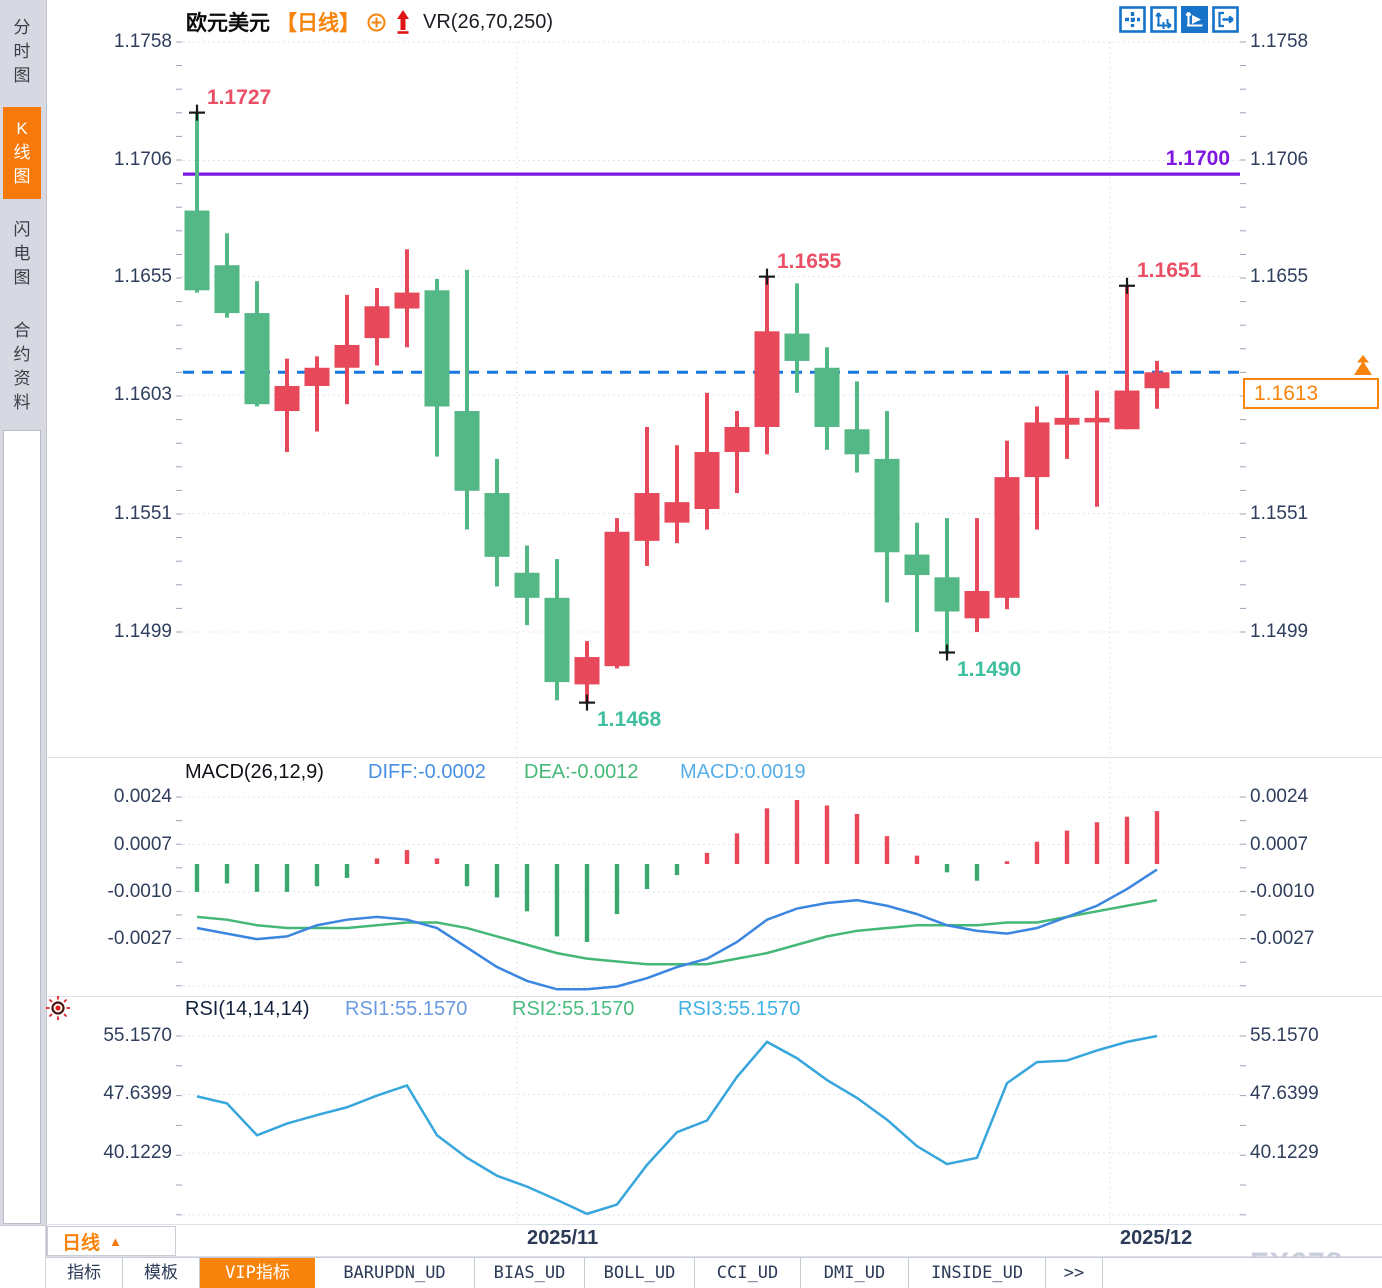  I want to click on sidebar-item-char: 分, so click(22, 27).